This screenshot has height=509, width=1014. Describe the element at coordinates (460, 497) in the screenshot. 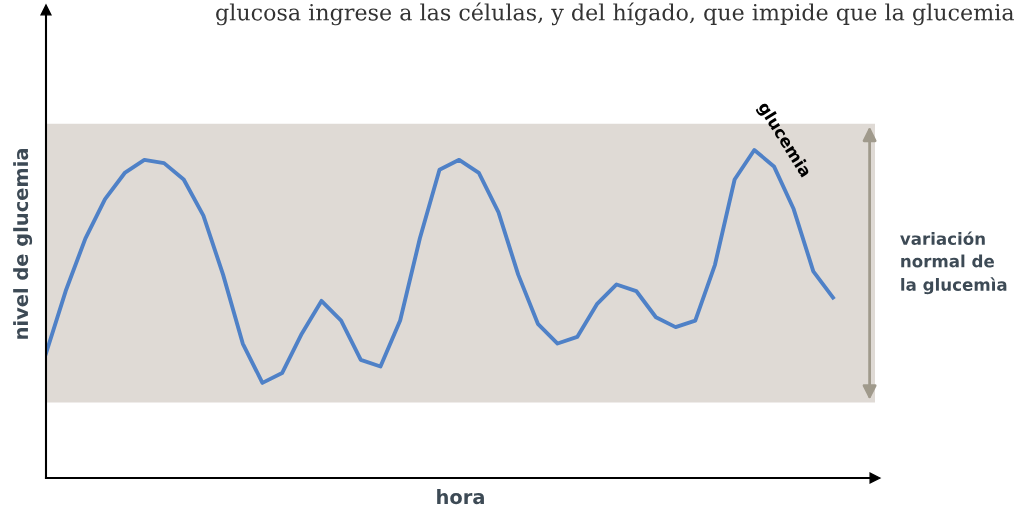

I see `x-axis-title: hora` at that location.